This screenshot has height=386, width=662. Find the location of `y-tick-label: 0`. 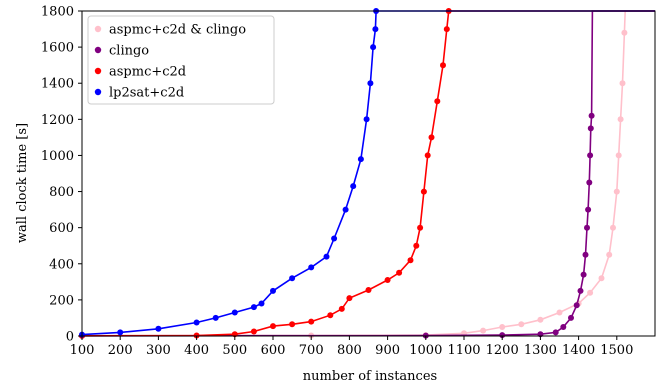

y-tick-label: 0 is located at coordinates (70, 337).